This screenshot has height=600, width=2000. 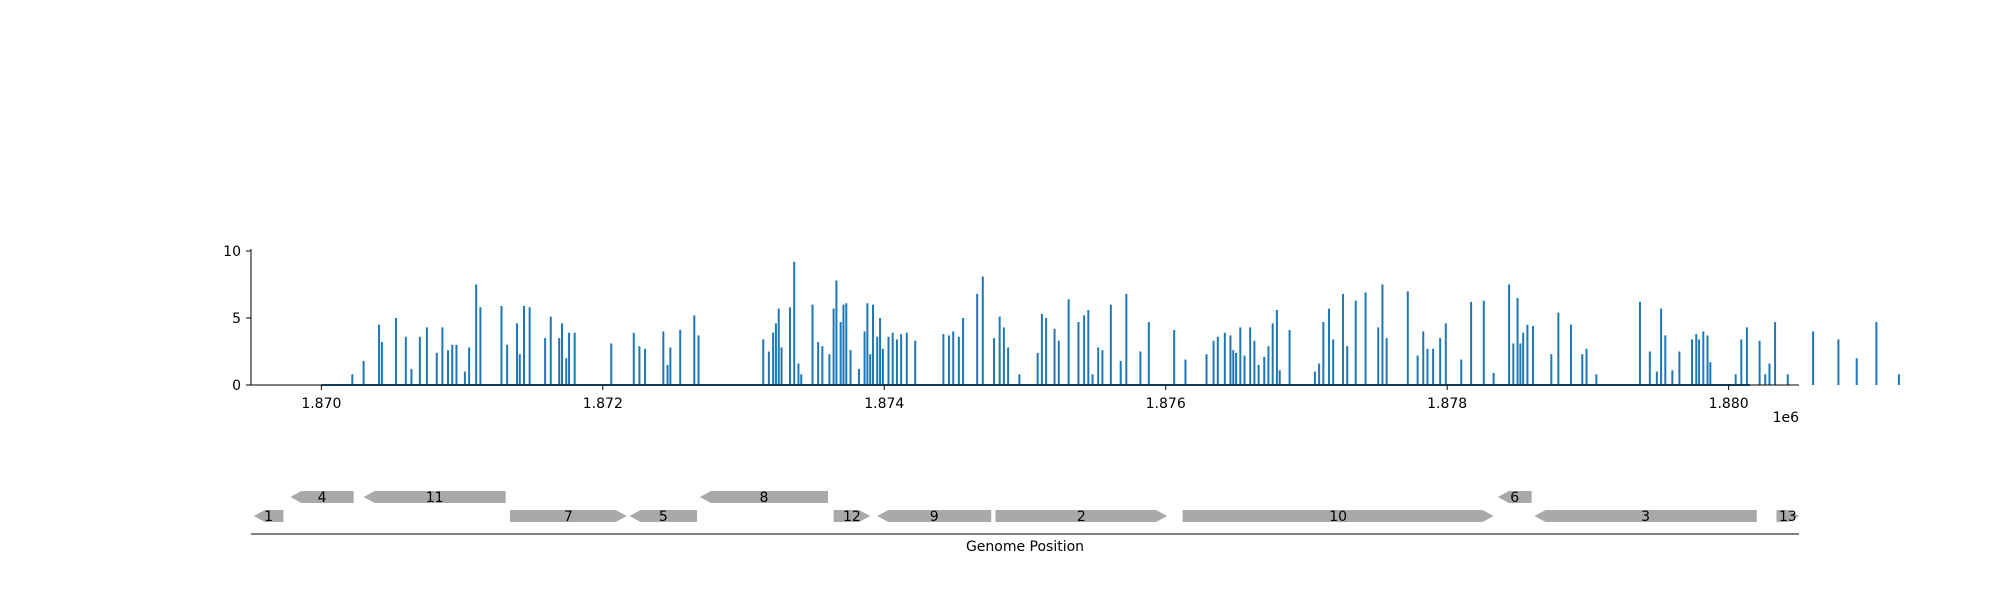 I want to click on y-tick-label: 0, so click(x=236, y=386).